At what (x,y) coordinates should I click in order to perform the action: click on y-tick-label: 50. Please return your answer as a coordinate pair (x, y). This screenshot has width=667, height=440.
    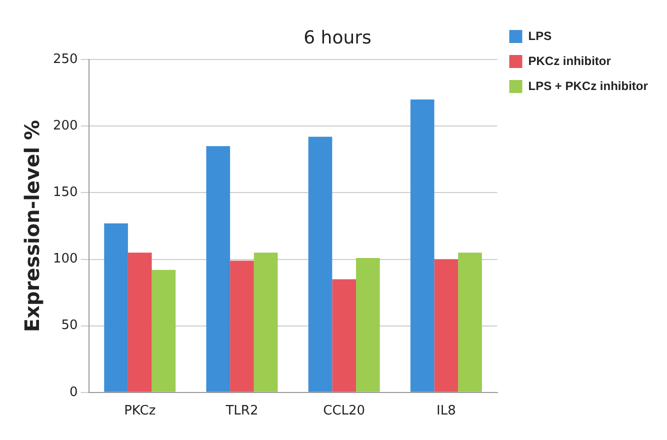
    Looking at the image, I should click on (69, 326).